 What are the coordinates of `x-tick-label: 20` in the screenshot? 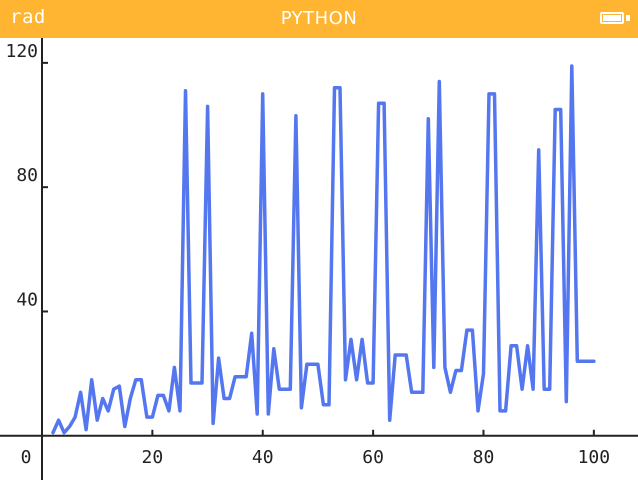 It's located at (153, 457).